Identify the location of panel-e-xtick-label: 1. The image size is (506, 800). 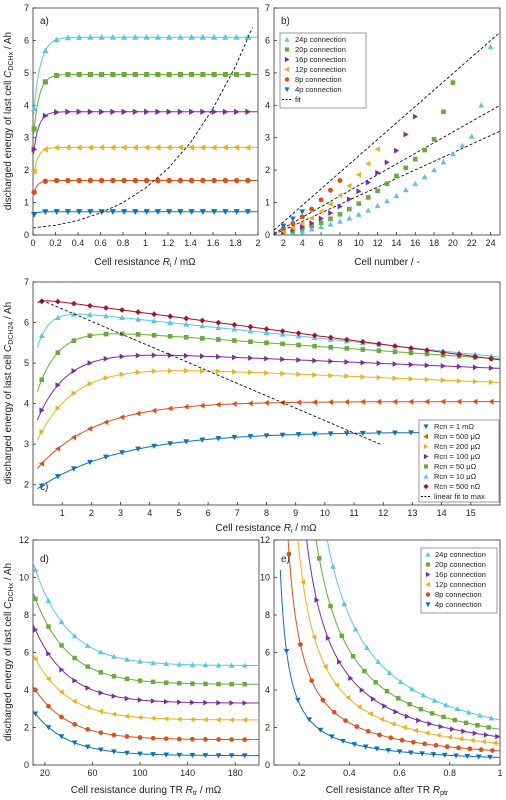
(499, 773).